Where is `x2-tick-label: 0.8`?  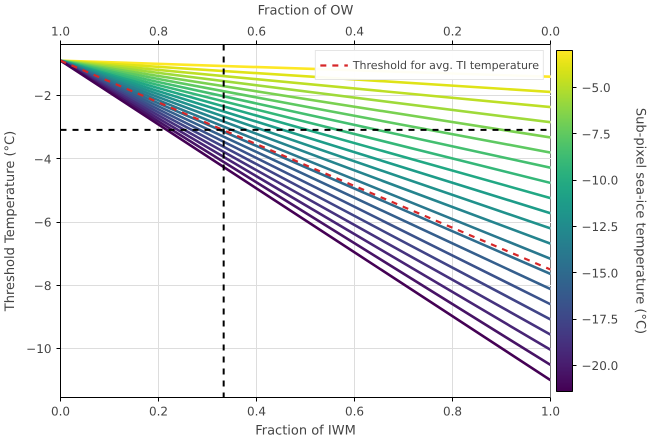 x2-tick-label: 0.8 is located at coordinates (158, 31).